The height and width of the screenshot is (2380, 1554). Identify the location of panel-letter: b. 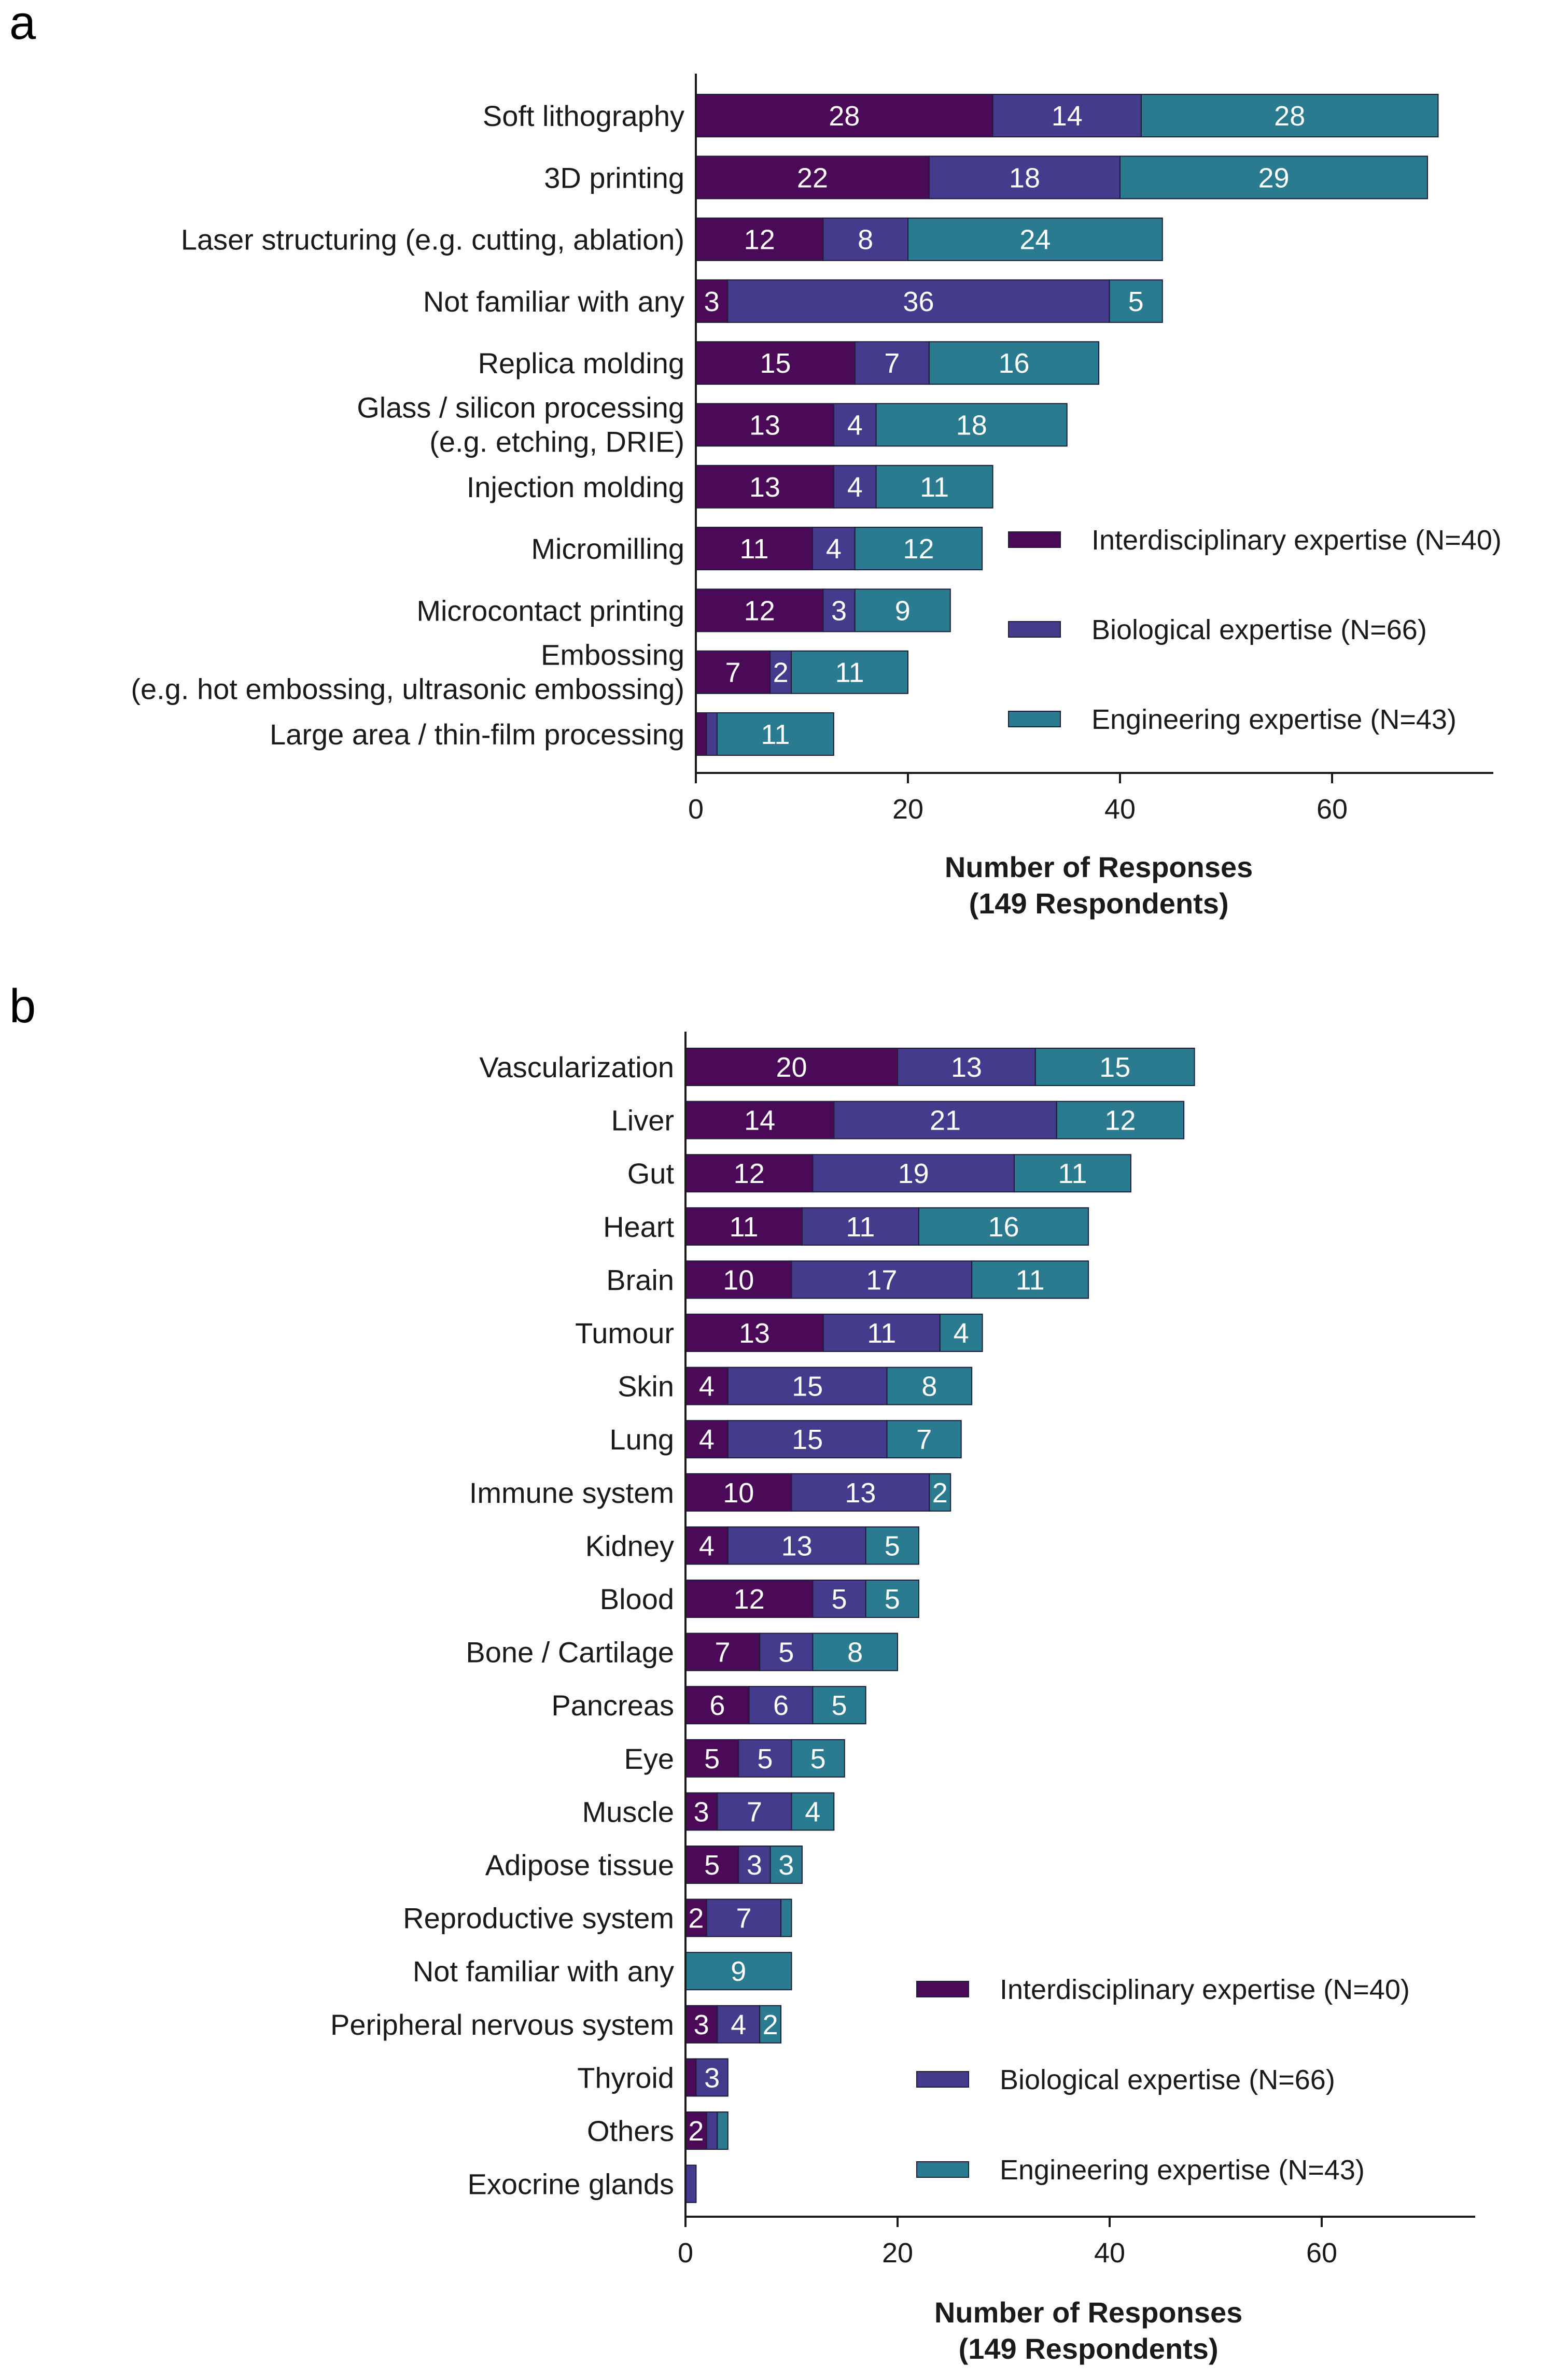
(22, 1006).